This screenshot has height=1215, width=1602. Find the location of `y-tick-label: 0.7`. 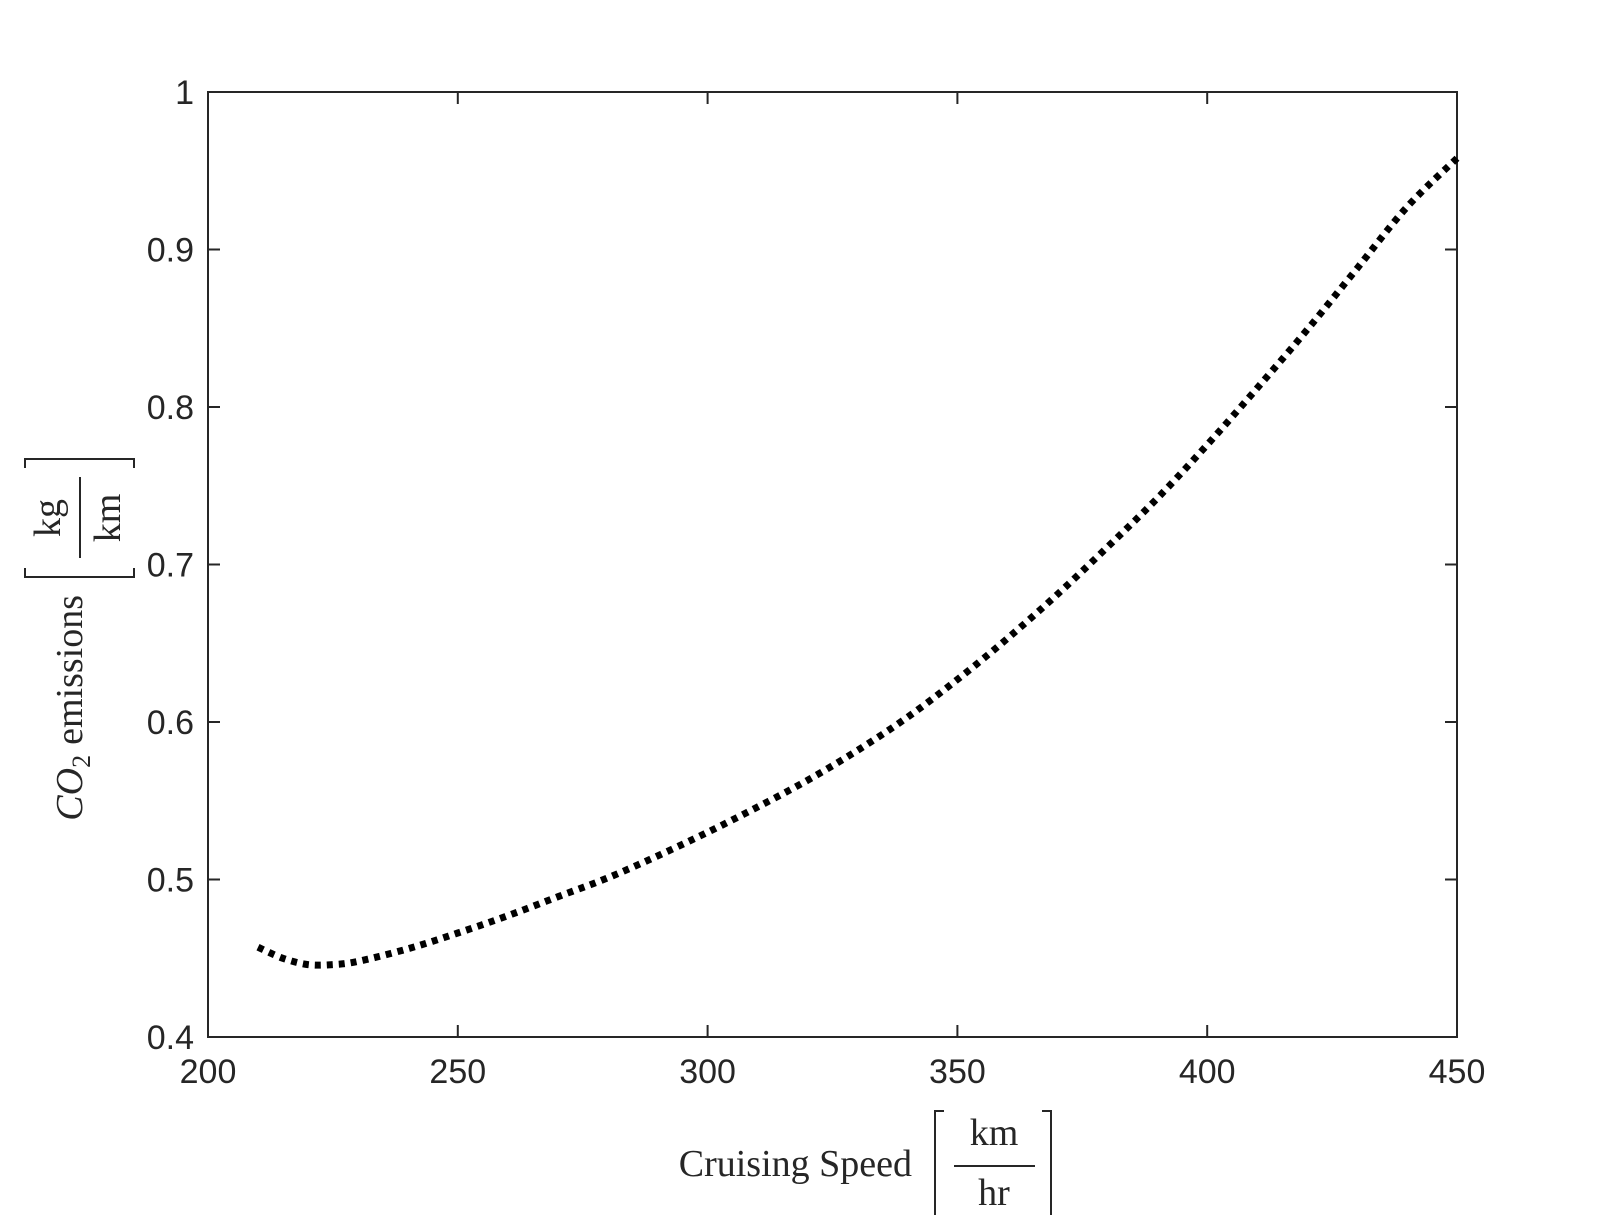

y-tick-label: 0.7 is located at coordinates (170, 566).